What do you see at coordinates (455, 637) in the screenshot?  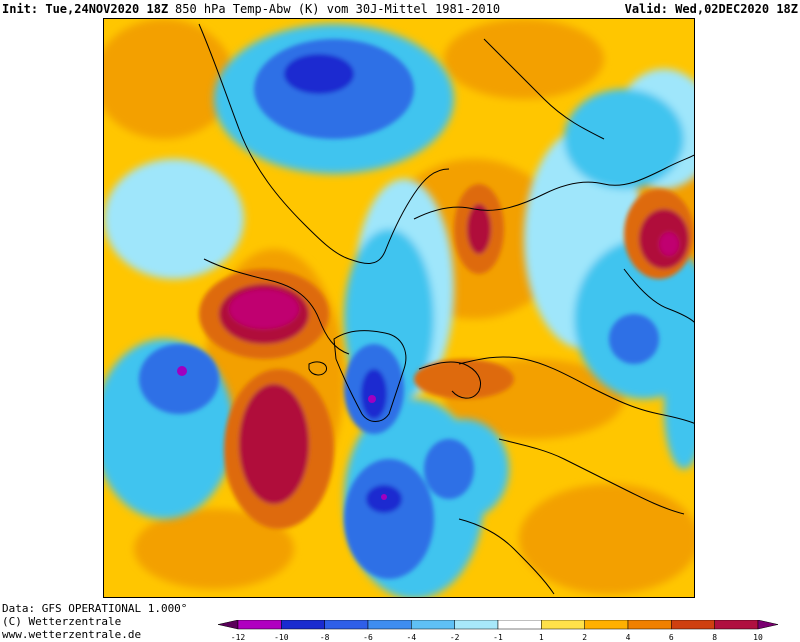 I see `legend-tick-label: -2` at bounding box center [455, 637].